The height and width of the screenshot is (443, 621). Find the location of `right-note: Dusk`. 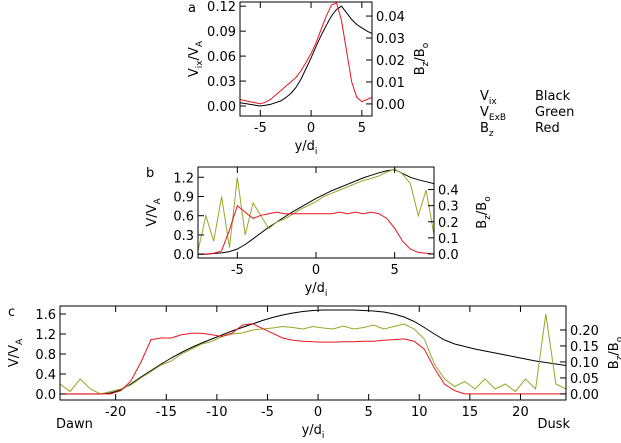

right-note: Dusk is located at coordinates (553, 424).